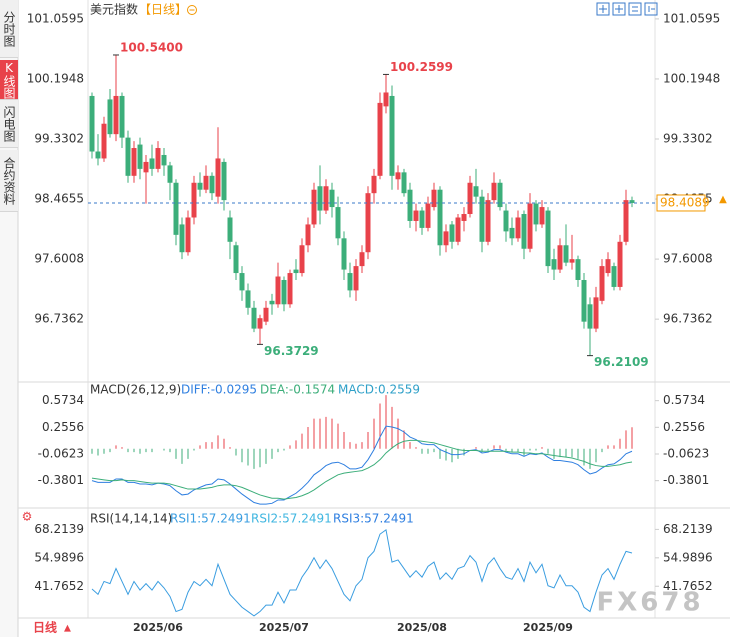 Image resolution: width=730 pixels, height=637 pixels. What do you see at coordinates (291, 351) in the screenshot?
I see `extreme-label: 96.3729` at bounding box center [291, 351].